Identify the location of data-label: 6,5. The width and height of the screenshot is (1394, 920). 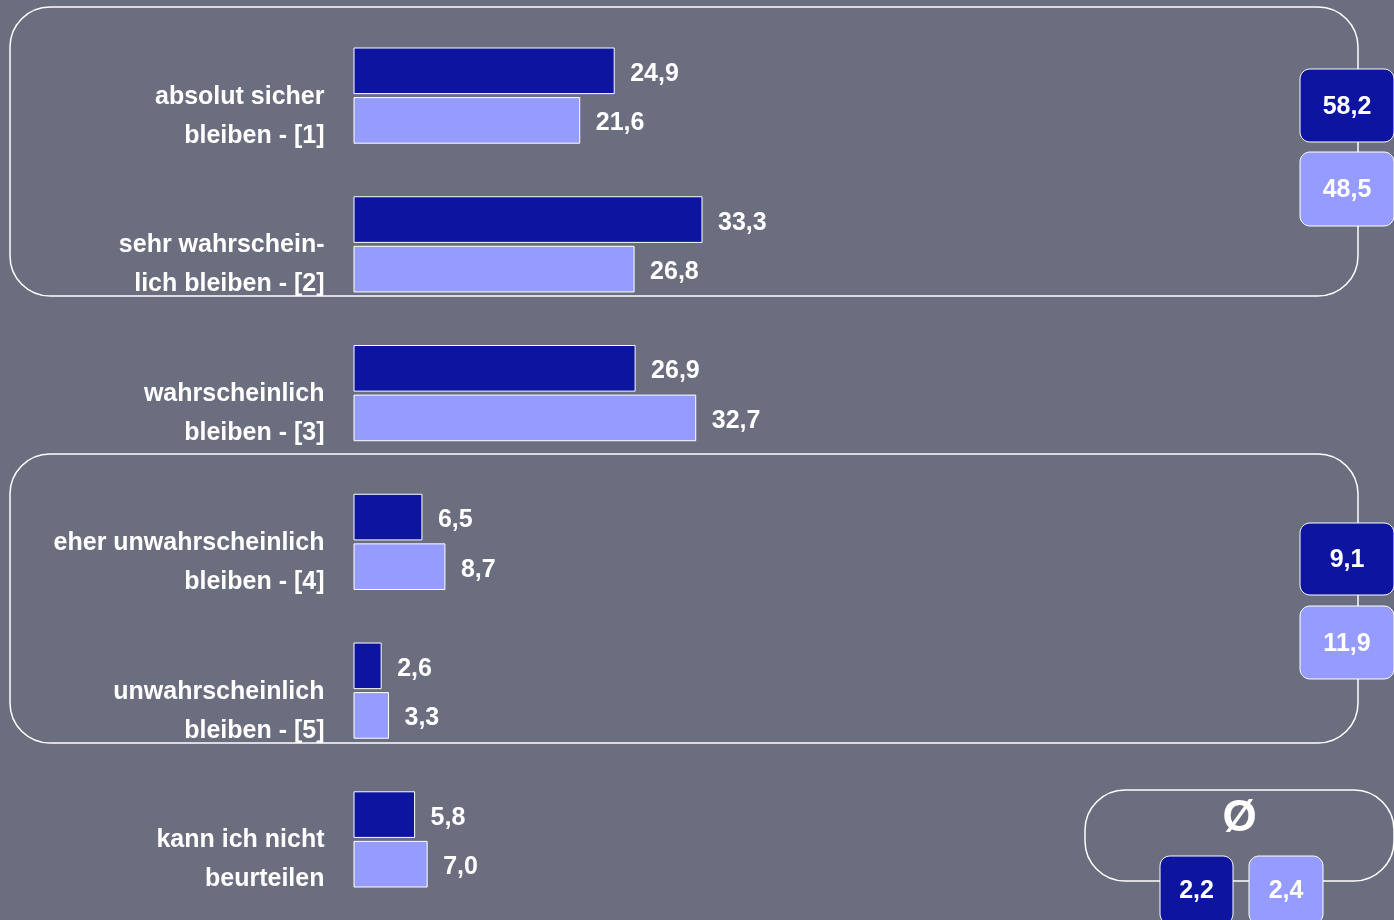
(455, 518).